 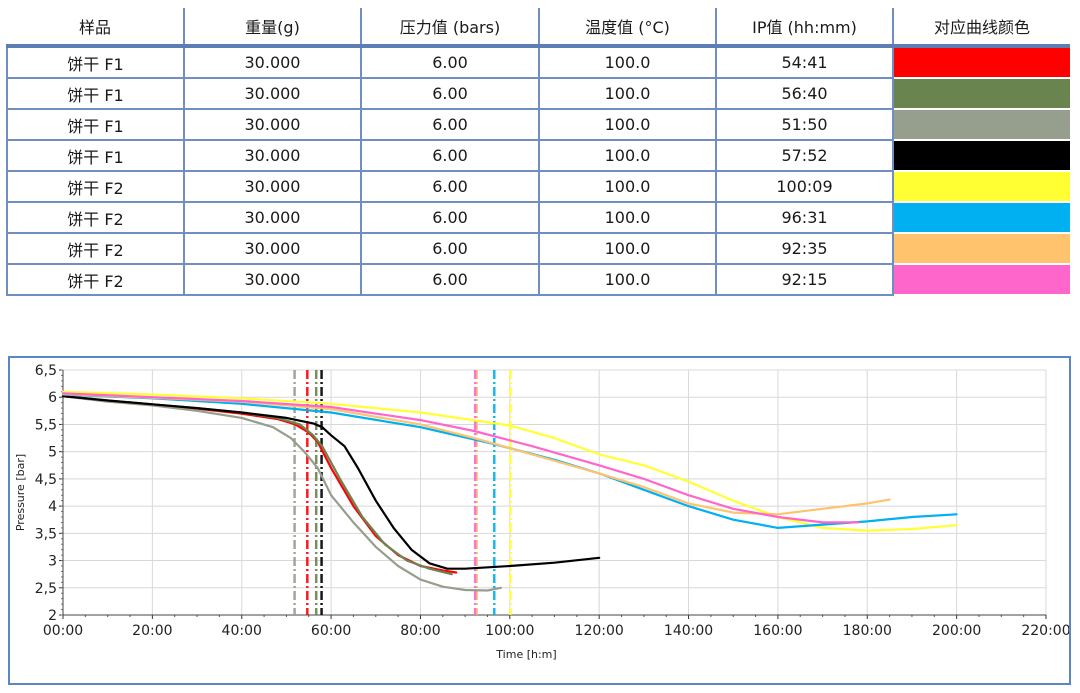 I want to click on header-curve-color: 对应曲线颜色, so click(x=981, y=28).